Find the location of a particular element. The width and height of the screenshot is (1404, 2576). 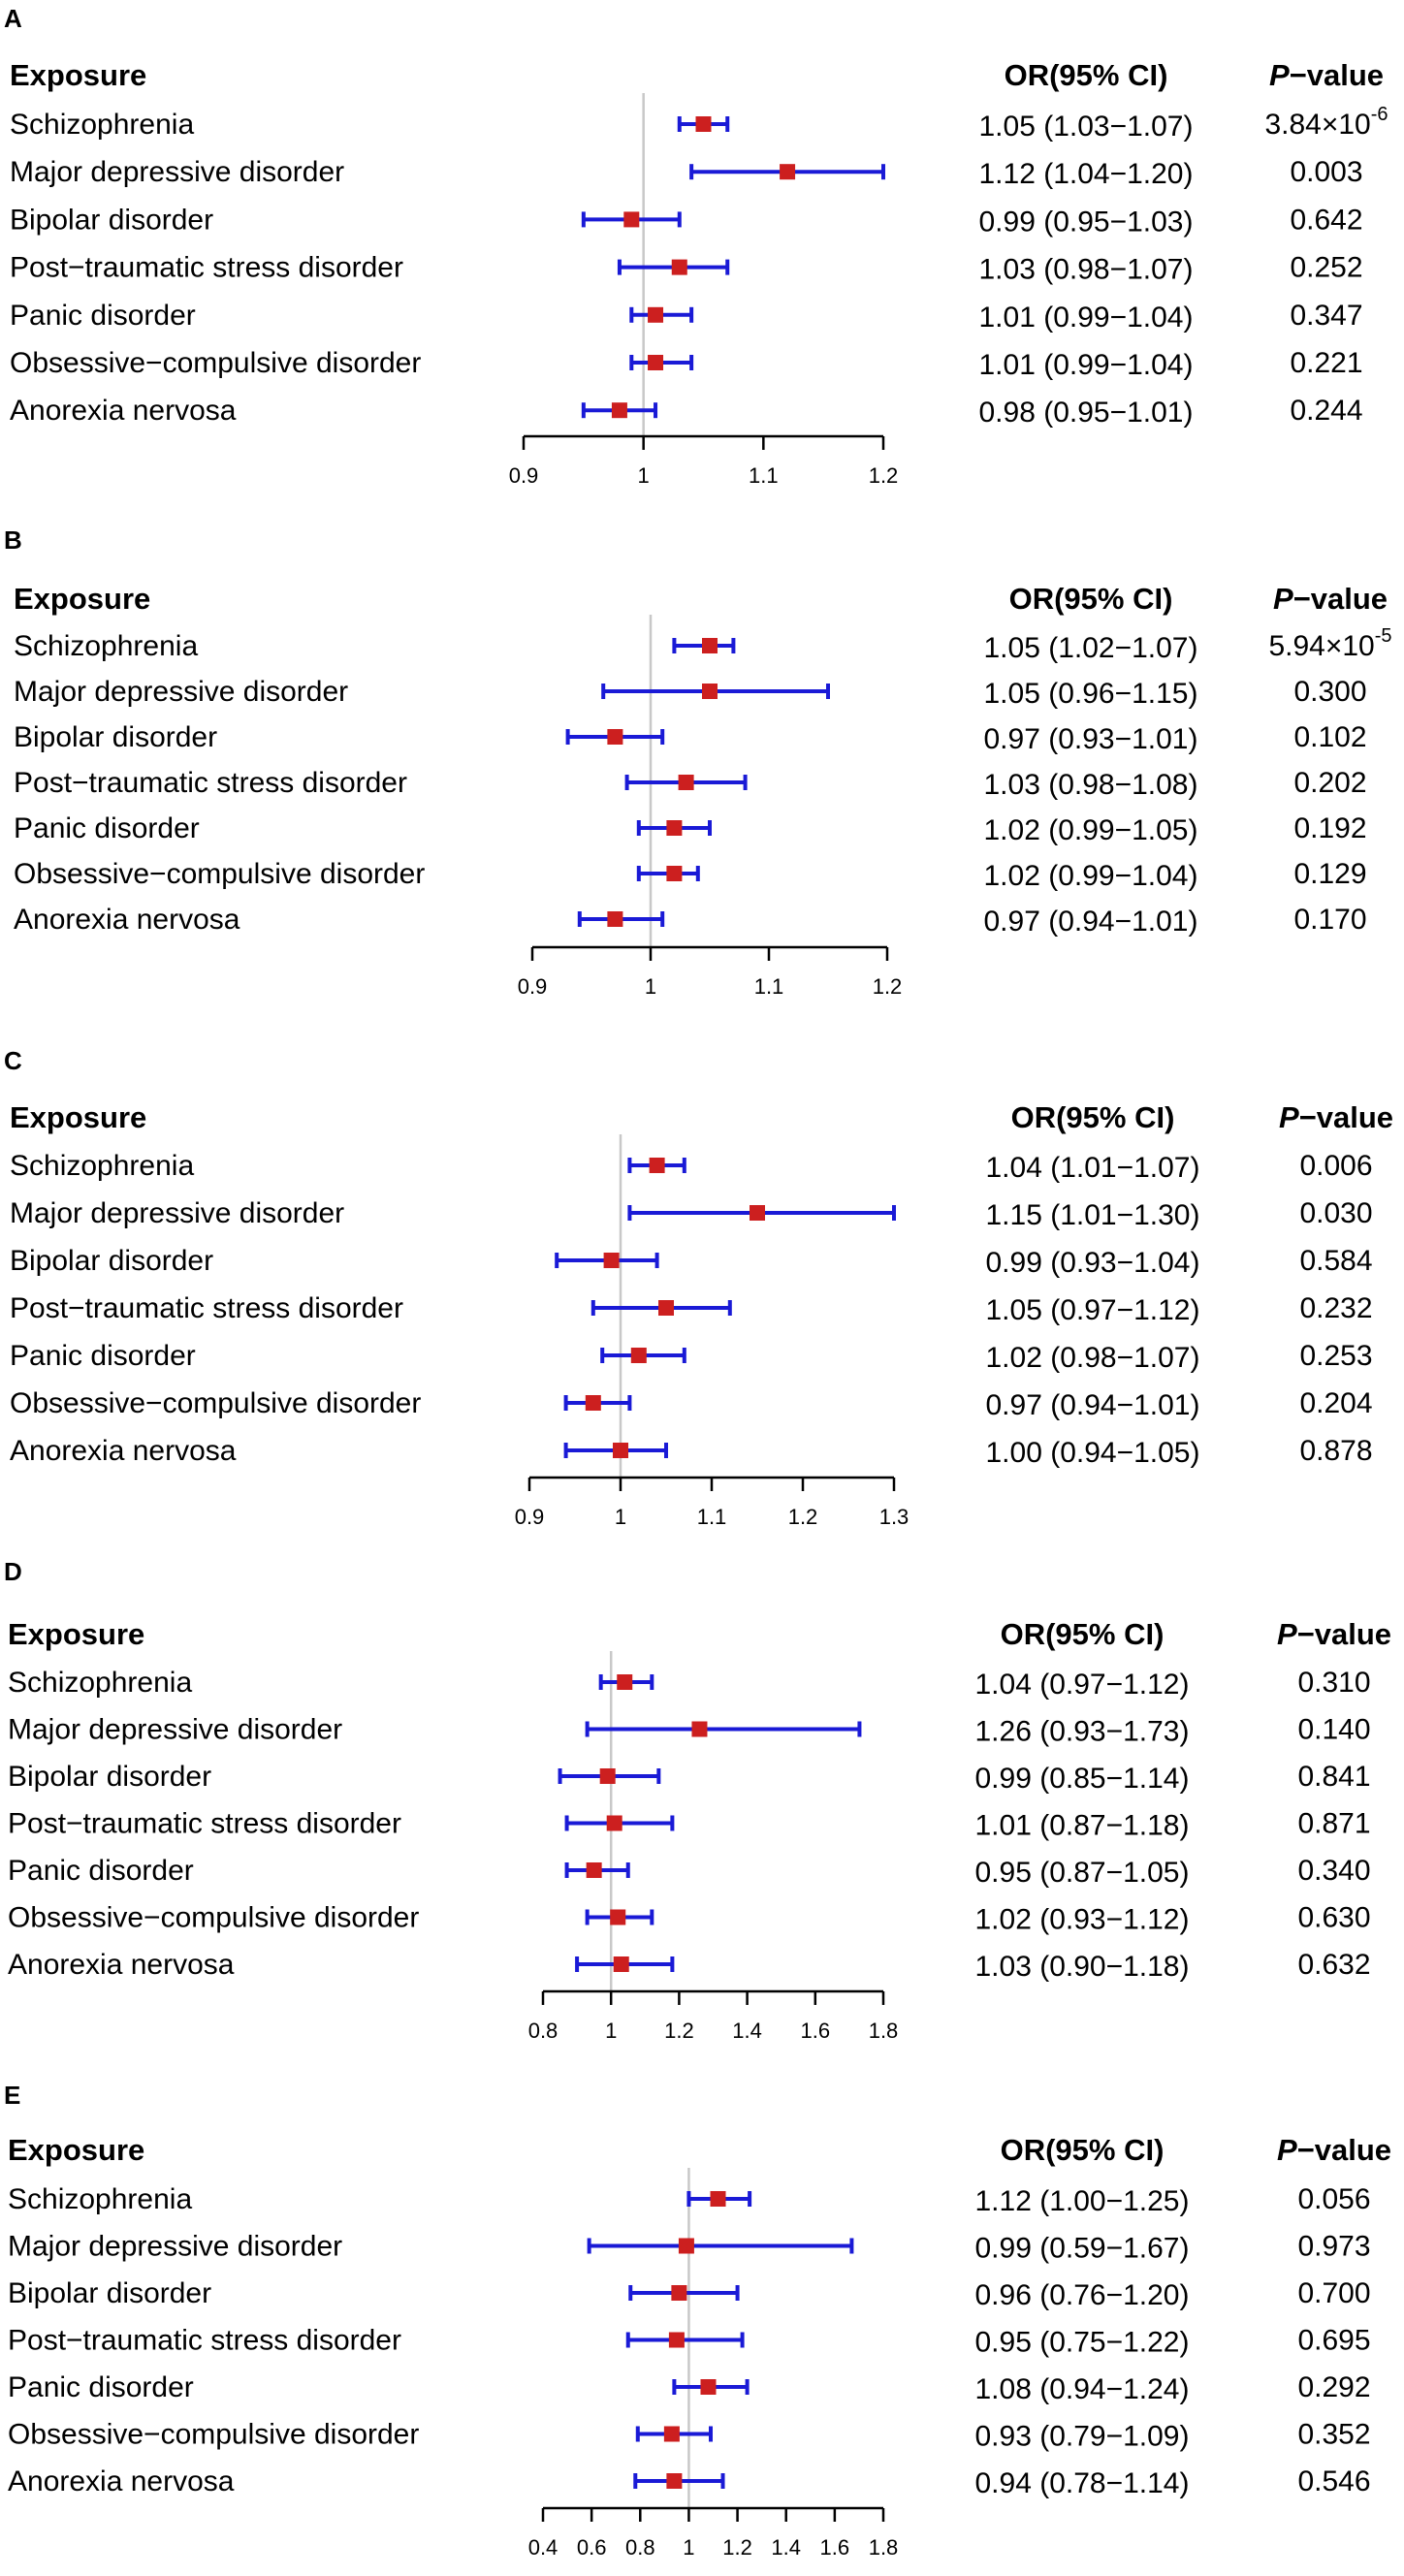

panel-e-row-exposure: Post−traumatic stress disorder is located at coordinates (205, 2341).